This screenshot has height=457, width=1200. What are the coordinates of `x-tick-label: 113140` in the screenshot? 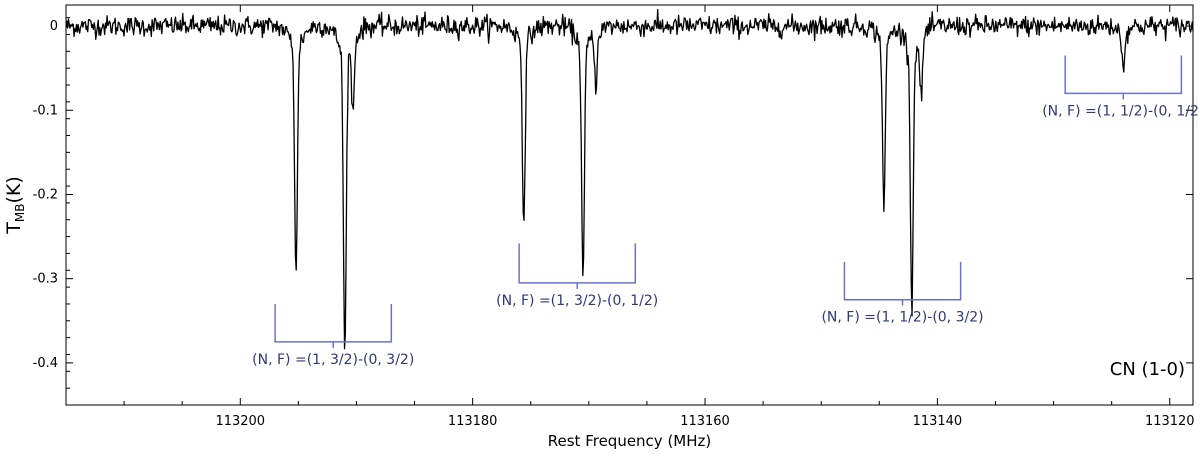 It's located at (938, 421).